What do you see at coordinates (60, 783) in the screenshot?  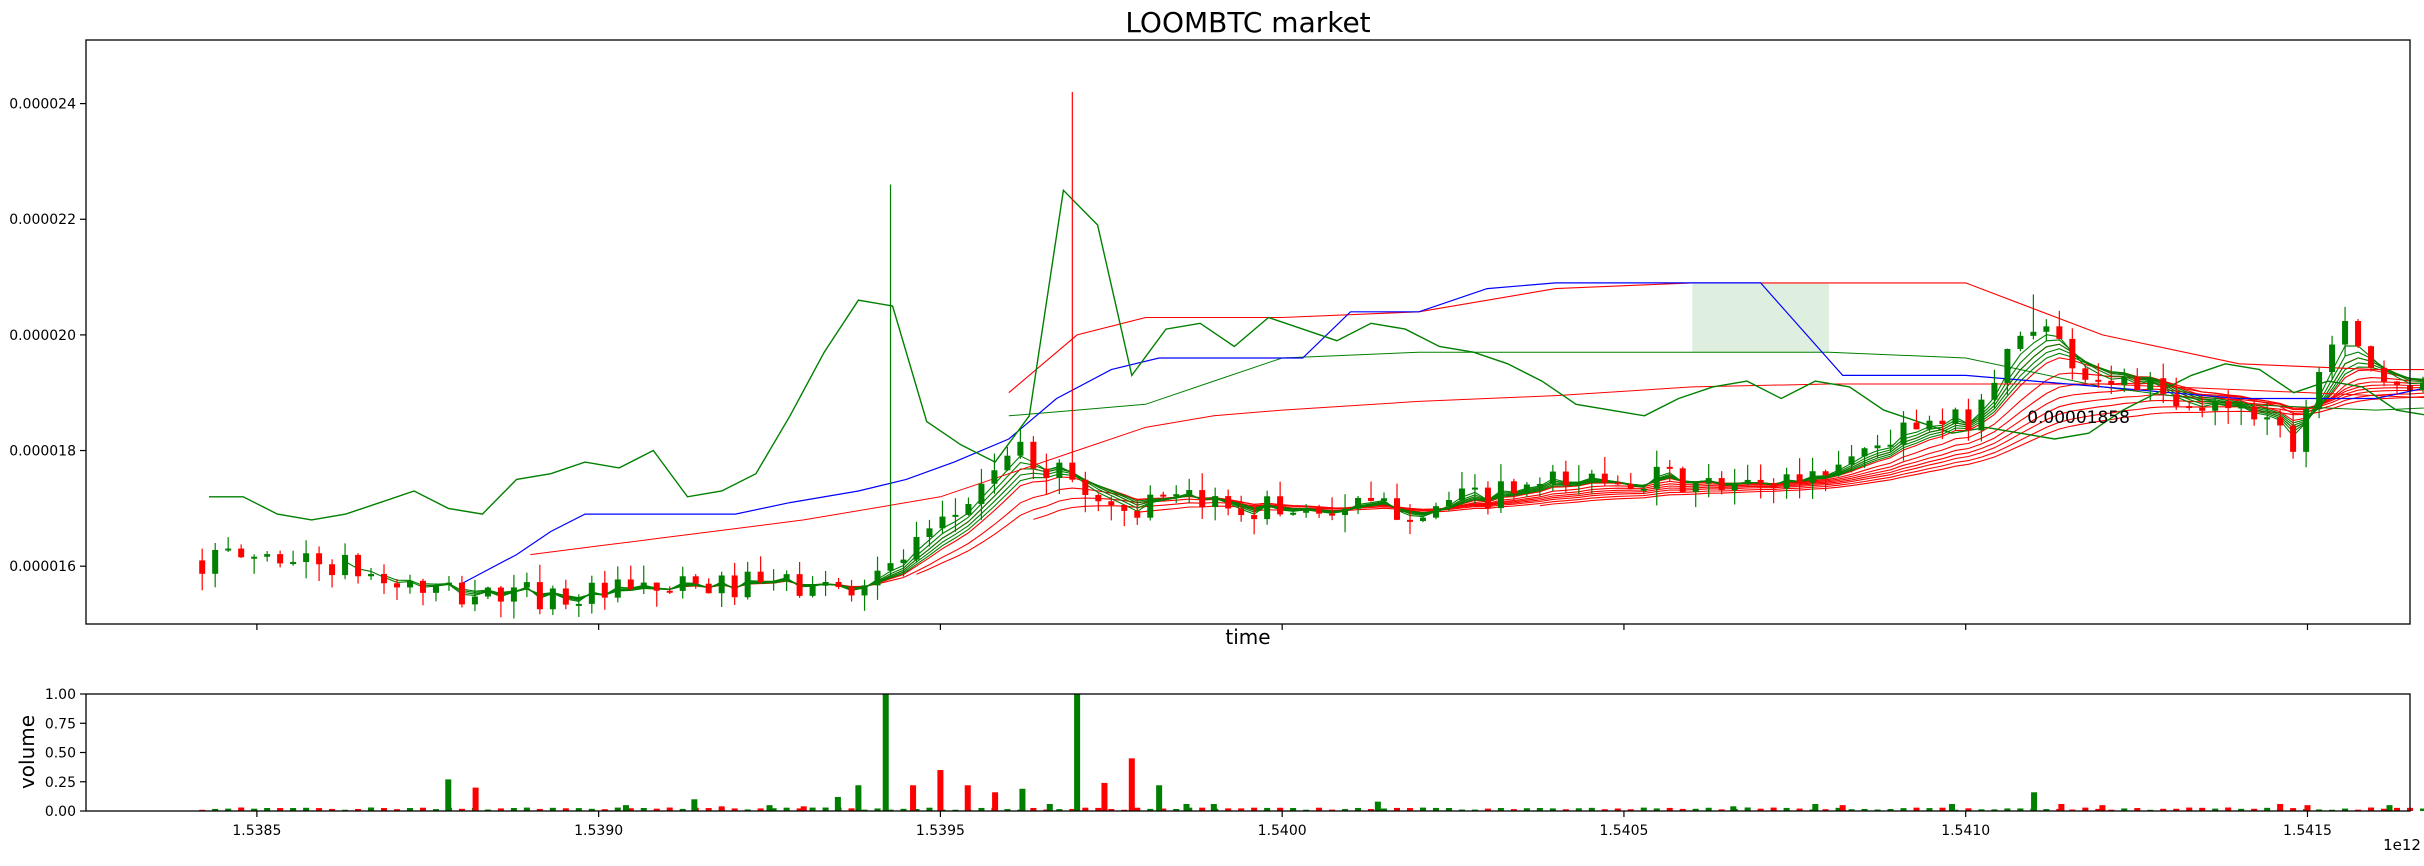 I see `volume-y-tick-label: 0.25` at bounding box center [60, 783].